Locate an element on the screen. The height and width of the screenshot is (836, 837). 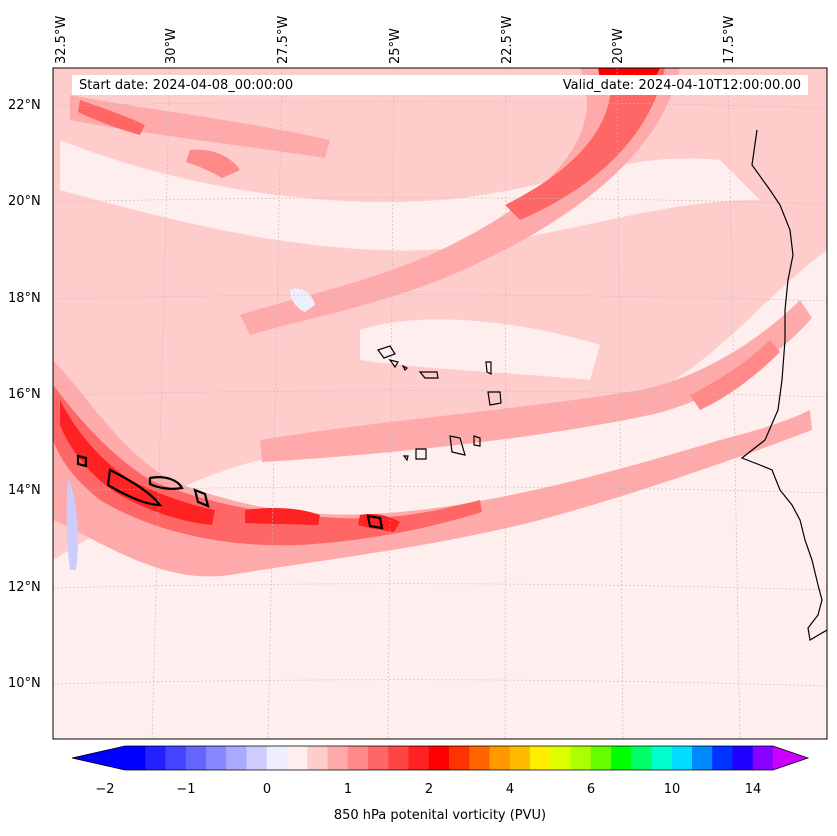
pv-negative-west is located at coordinates (72, 524).